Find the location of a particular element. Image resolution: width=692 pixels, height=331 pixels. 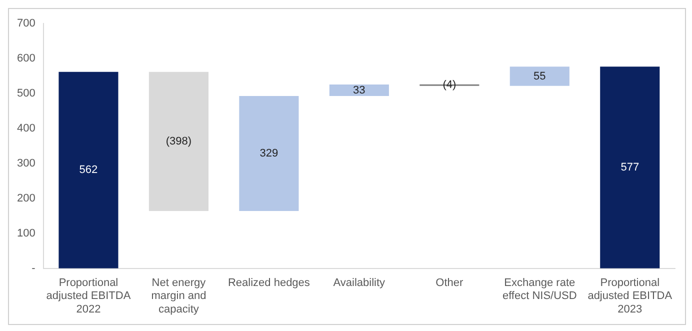

data-label: 577 is located at coordinates (630, 168).